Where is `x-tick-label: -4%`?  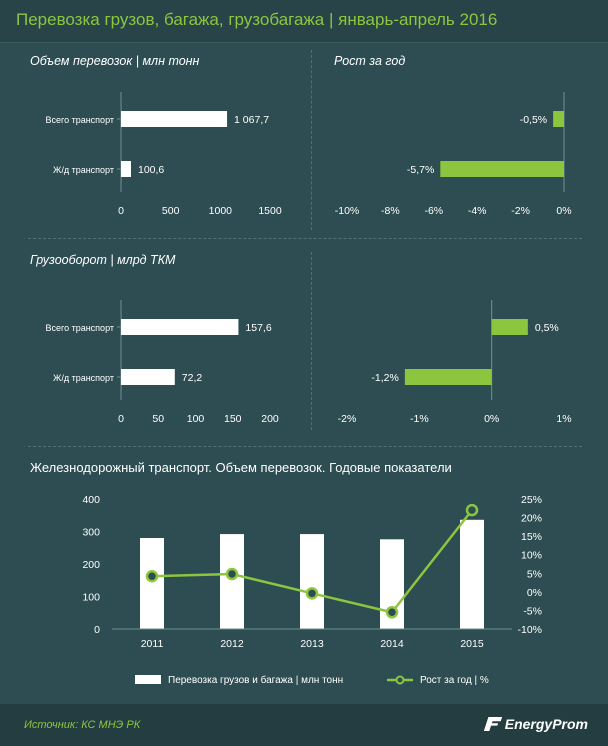 x-tick-label: -4% is located at coordinates (477, 211).